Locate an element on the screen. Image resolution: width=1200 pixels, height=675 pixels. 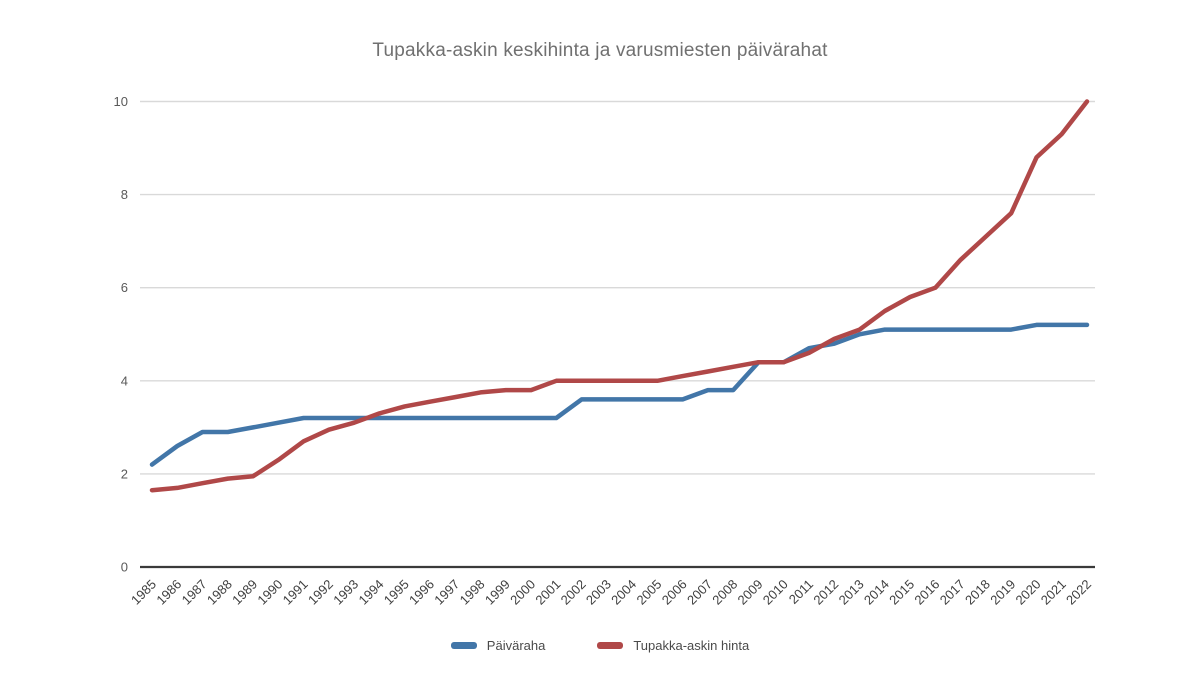
x-tick-label: 1991 is located at coordinates (295, 592).